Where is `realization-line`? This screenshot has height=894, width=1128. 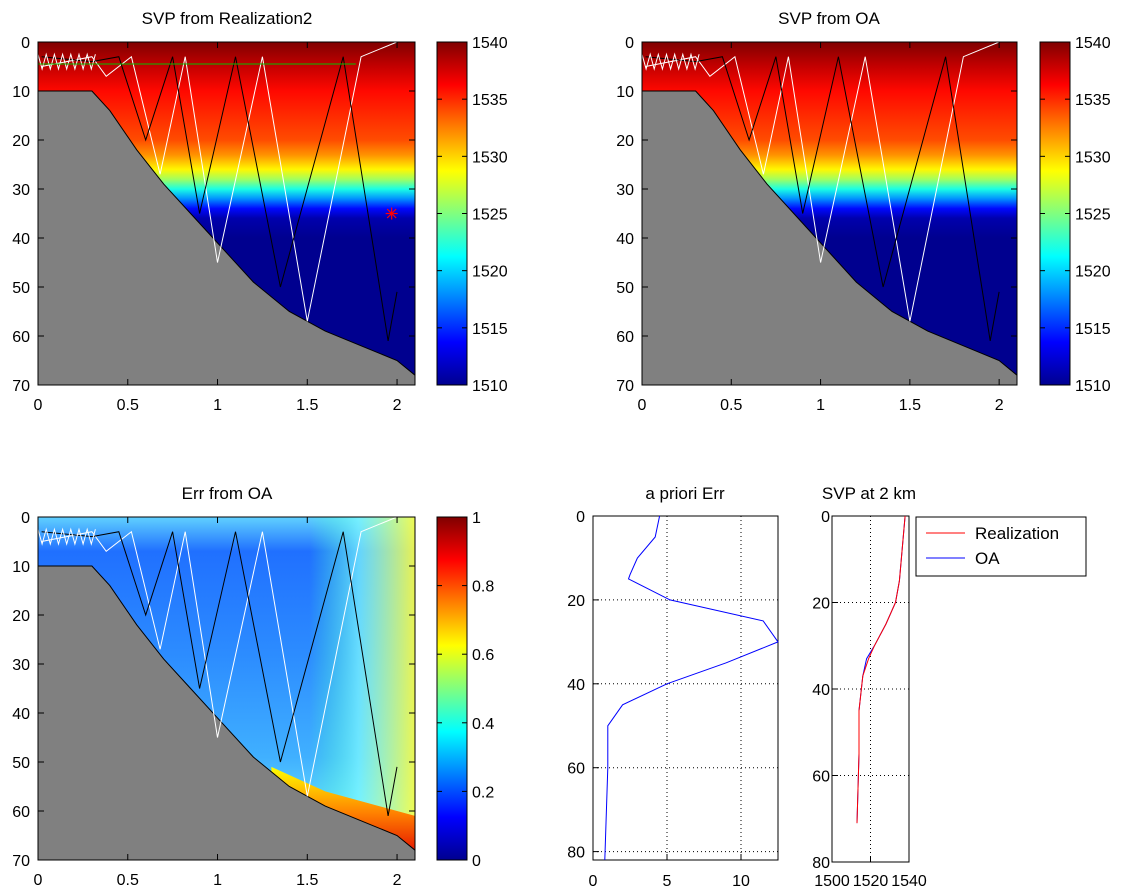
realization-line is located at coordinates (881, 669).